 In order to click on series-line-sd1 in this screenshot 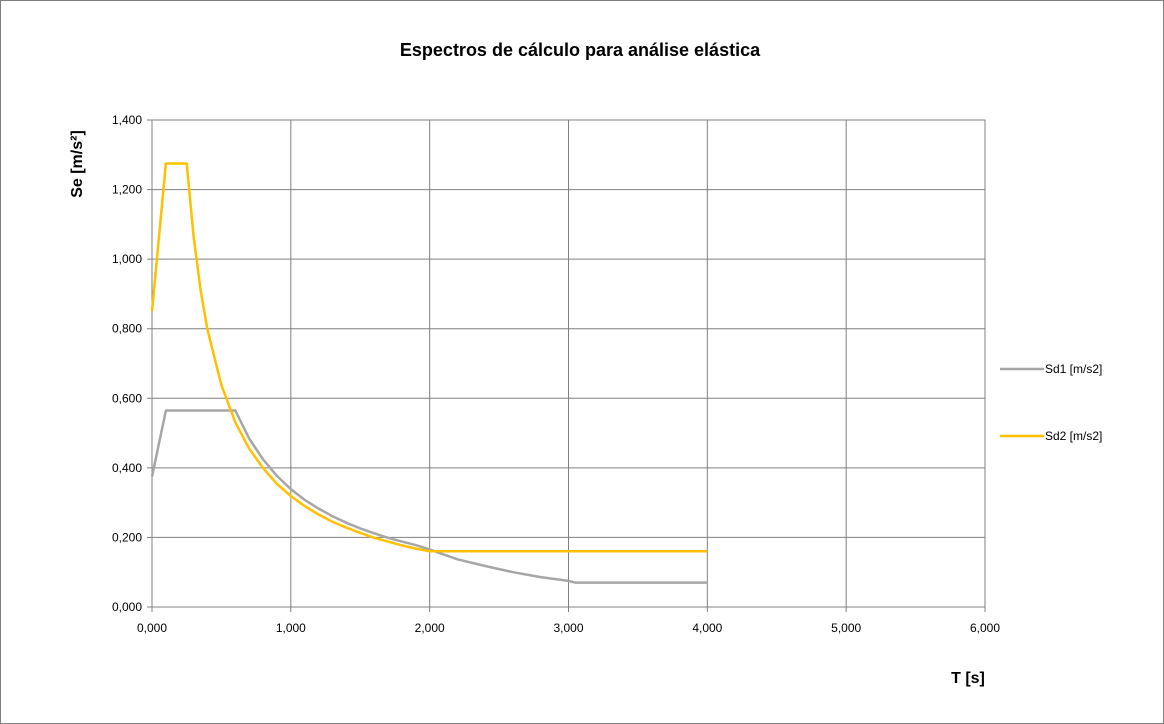, I will do `click(429, 496)`.